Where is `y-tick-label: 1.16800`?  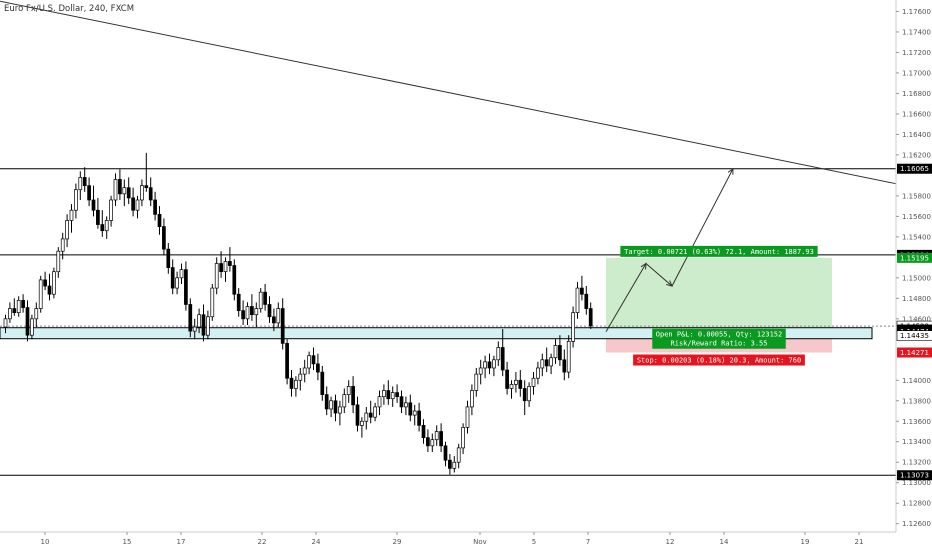 y-tick-label: 1.16800 is located at coordinates (916, 94).